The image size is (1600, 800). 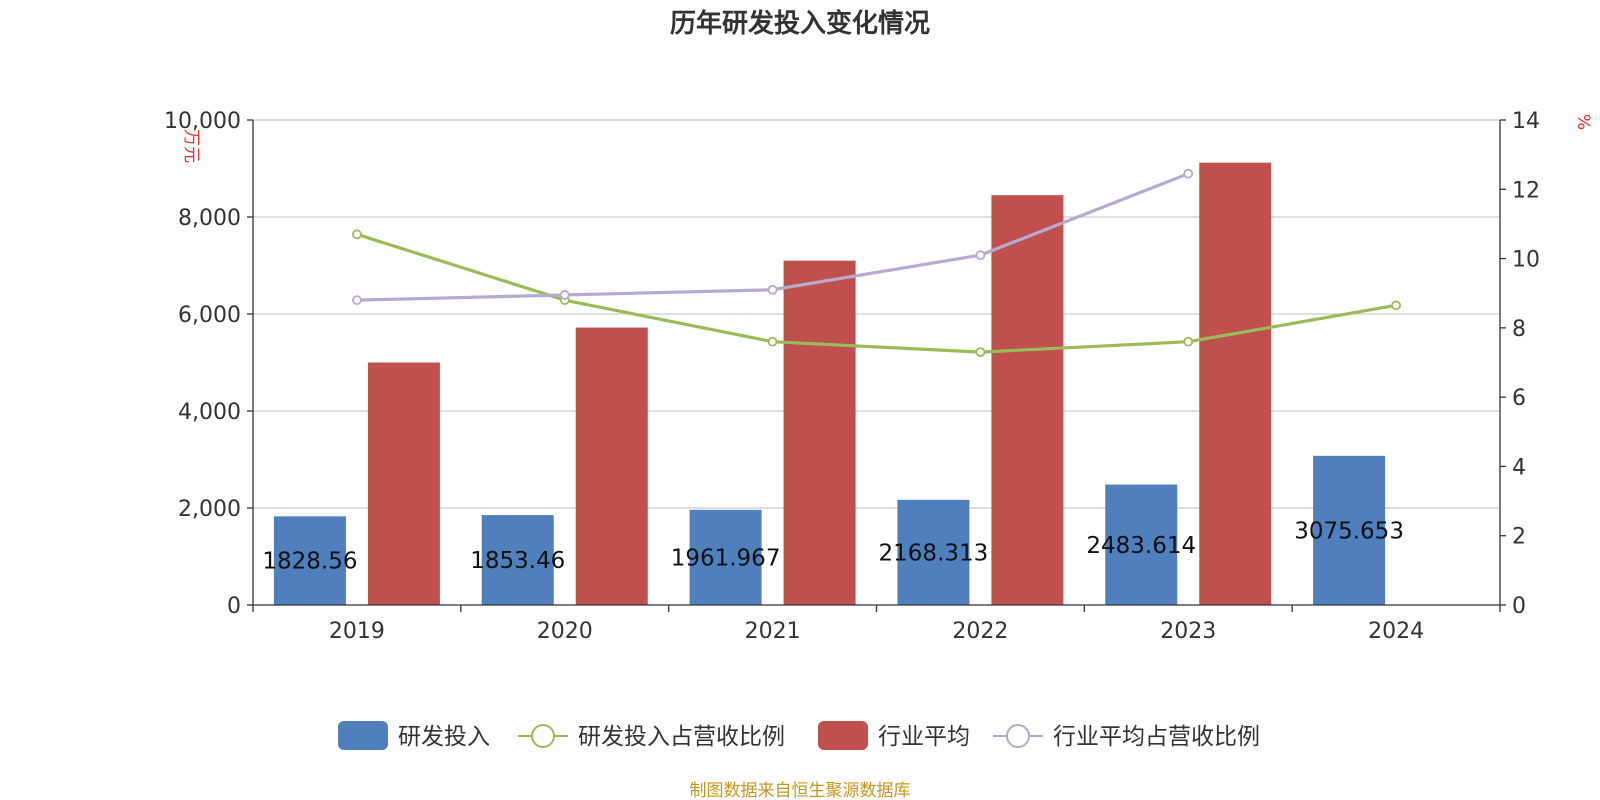 What do you see at coordinates (681, 737) in the screenshot?
I see `legend-label: 研发投入占营收比例` at bounding box center [681, 737].